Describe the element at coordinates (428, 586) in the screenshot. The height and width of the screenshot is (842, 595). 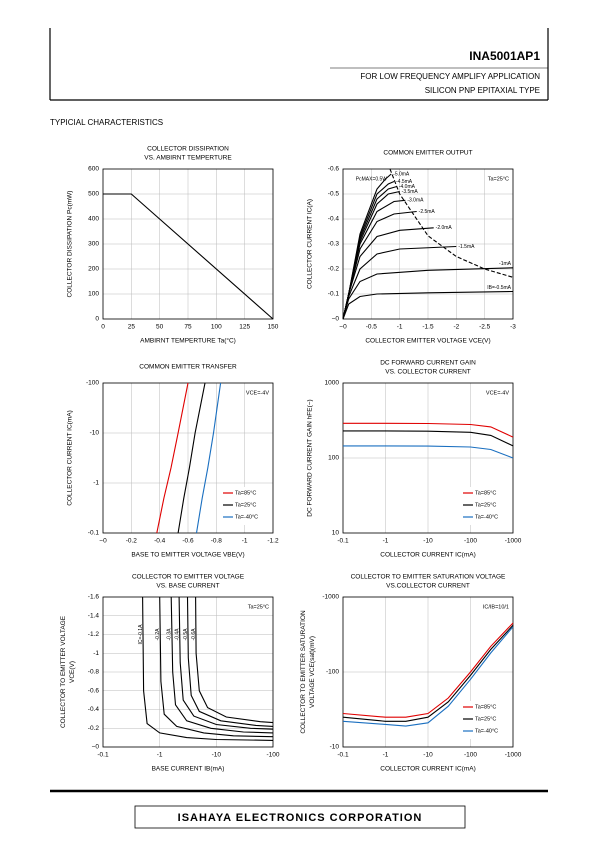
I see `chart-subtitle: VS.COLLECTOR CURRENT` at that location.